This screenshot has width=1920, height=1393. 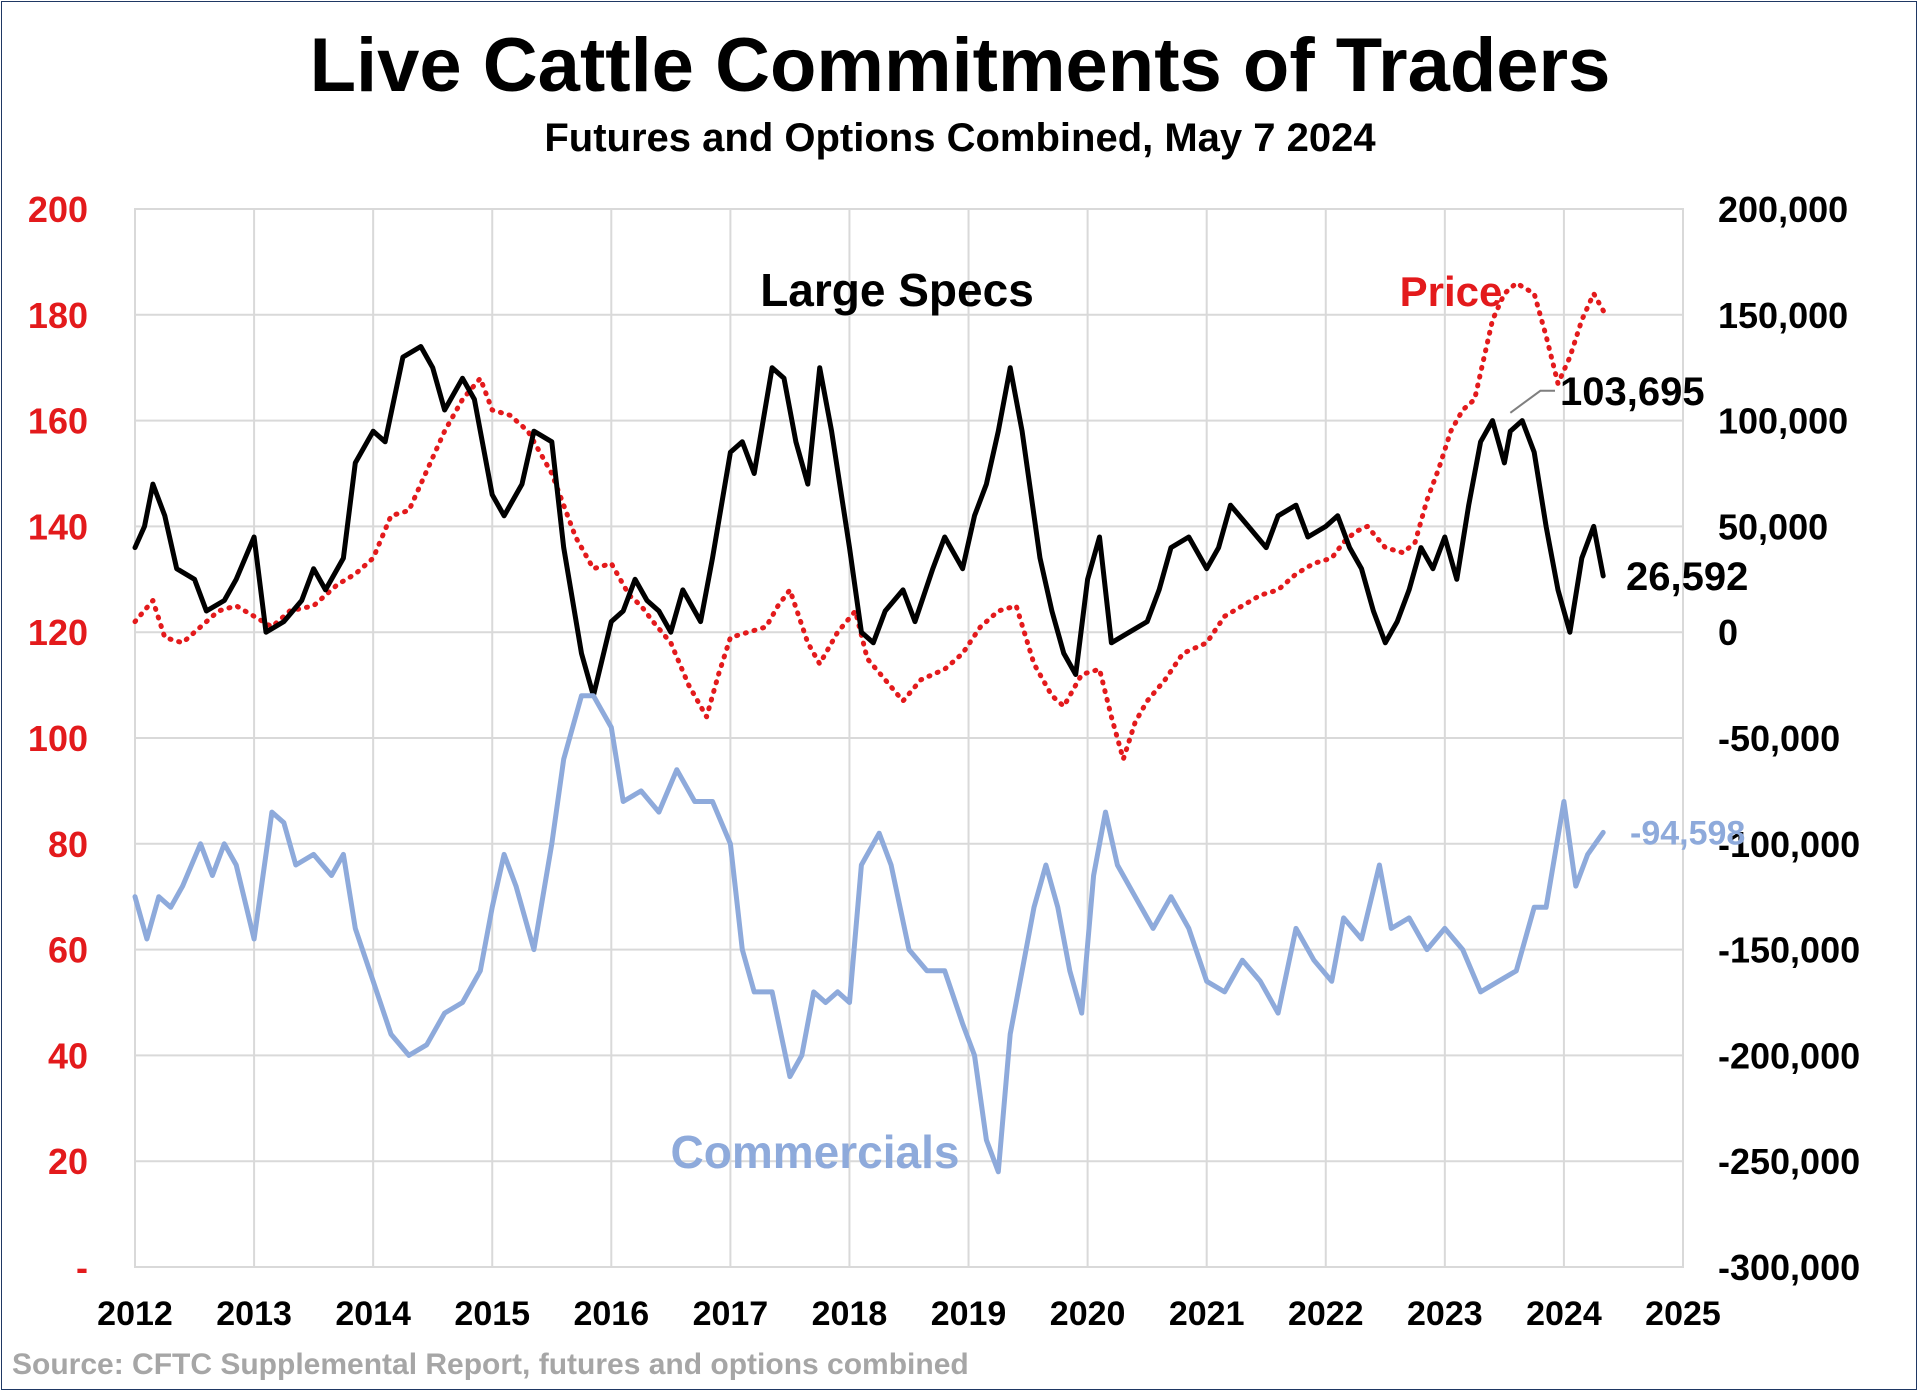 I want to click on left-y-tick-label: 80, so click(x=68, y=844).